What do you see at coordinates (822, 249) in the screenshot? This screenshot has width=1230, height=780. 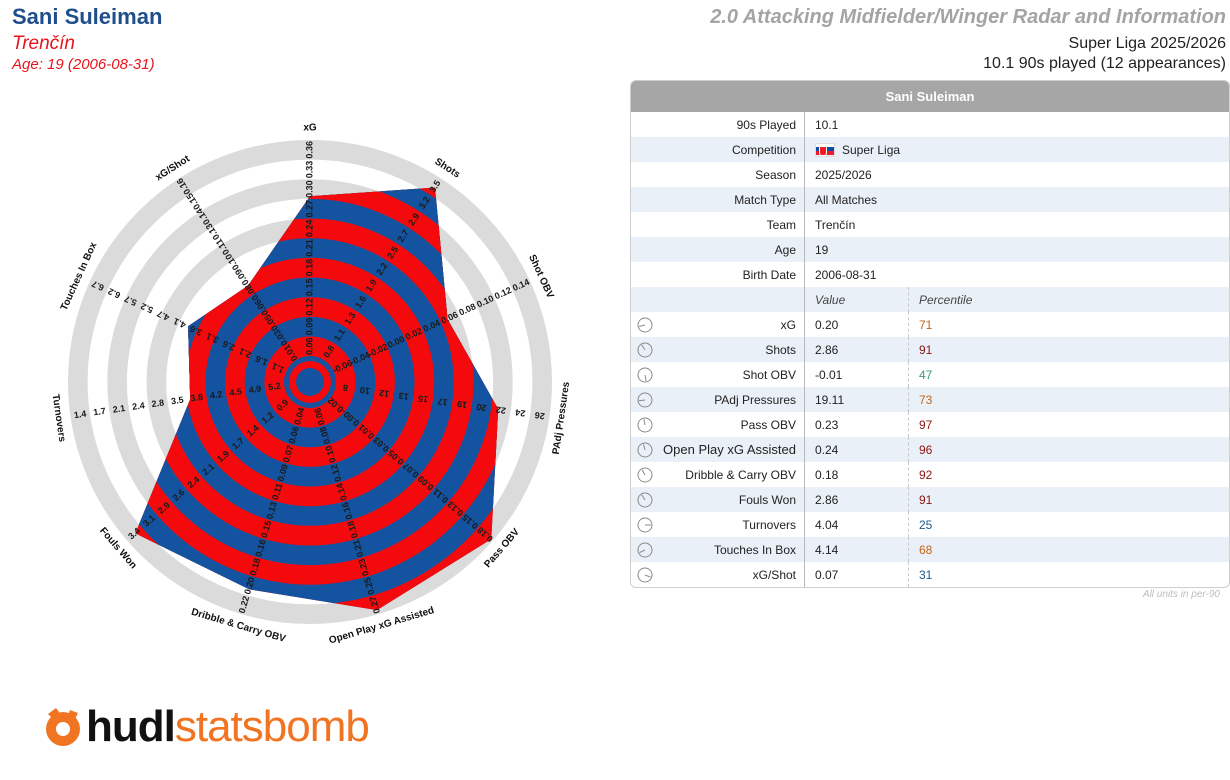 I see `row-value-text: 19` at bounding box center [822, 249].